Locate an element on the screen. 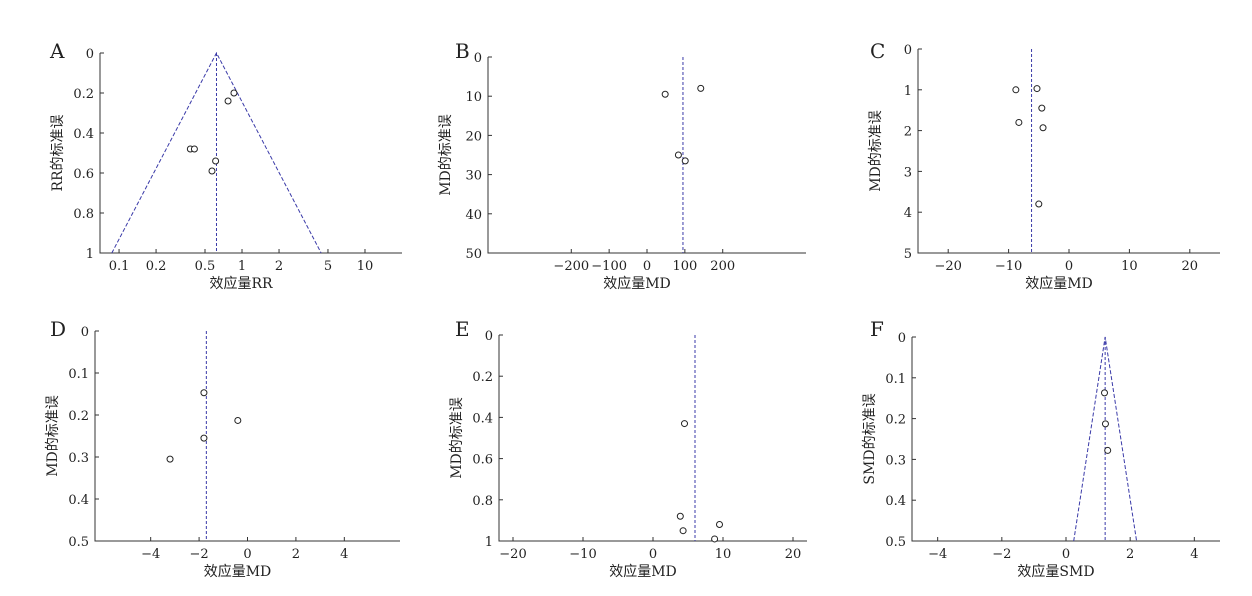  panel-letter: A is located at coordinates (57, 51).